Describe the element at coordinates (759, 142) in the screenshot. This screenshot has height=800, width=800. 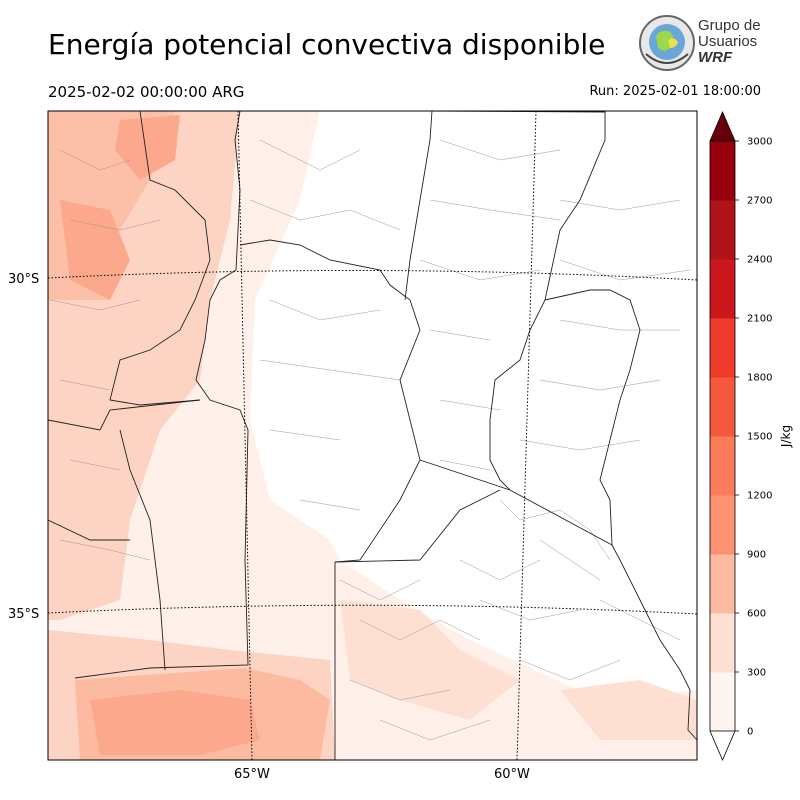
I see `colorbar-tick-label: 3000` at that location.